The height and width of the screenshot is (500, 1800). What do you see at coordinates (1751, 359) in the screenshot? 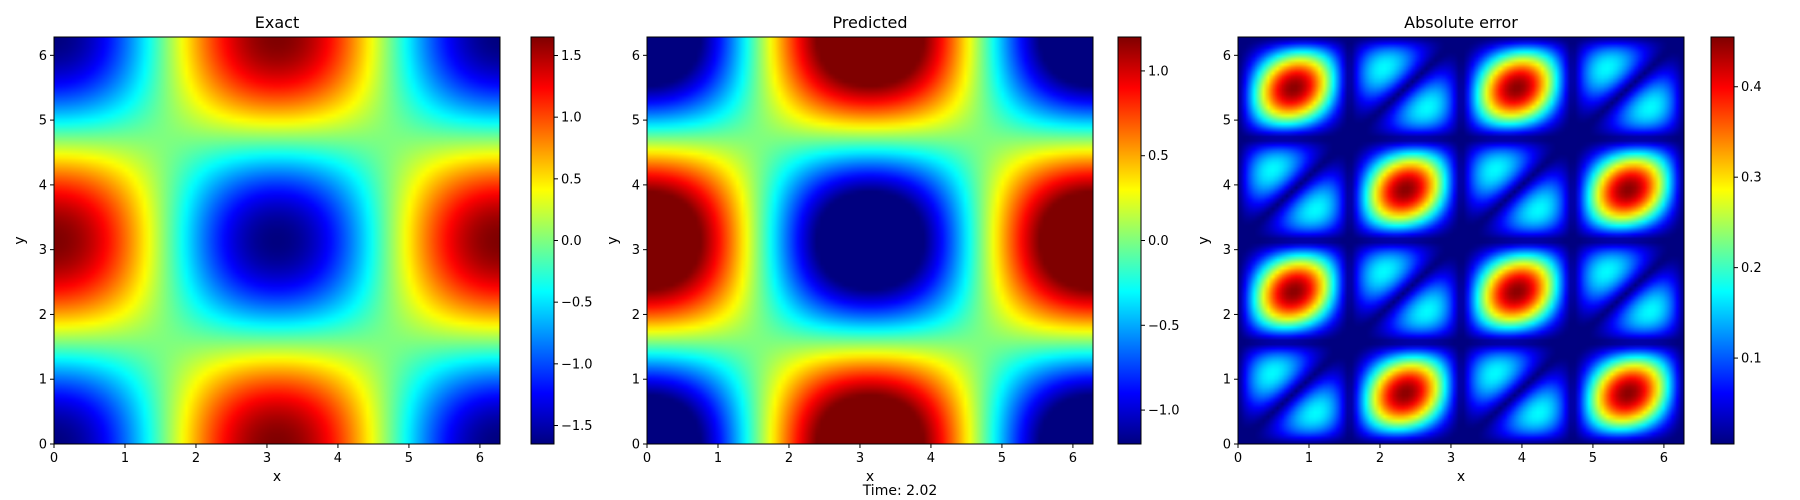
I see `colorbar-tick-label: 0.1` at bounding box center [1751, 359].